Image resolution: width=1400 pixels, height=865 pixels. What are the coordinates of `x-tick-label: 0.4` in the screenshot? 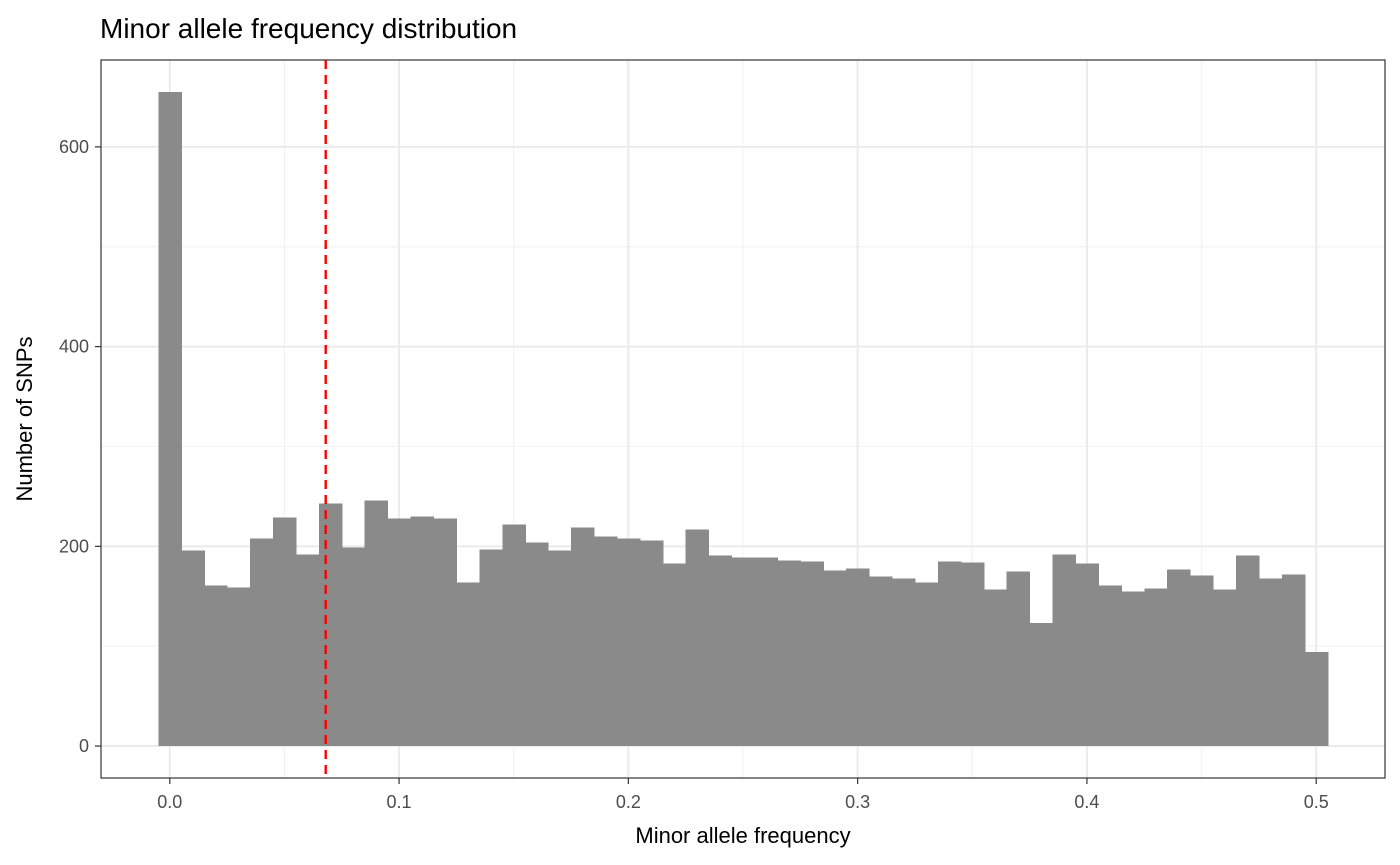 It's located at (1086, 802).